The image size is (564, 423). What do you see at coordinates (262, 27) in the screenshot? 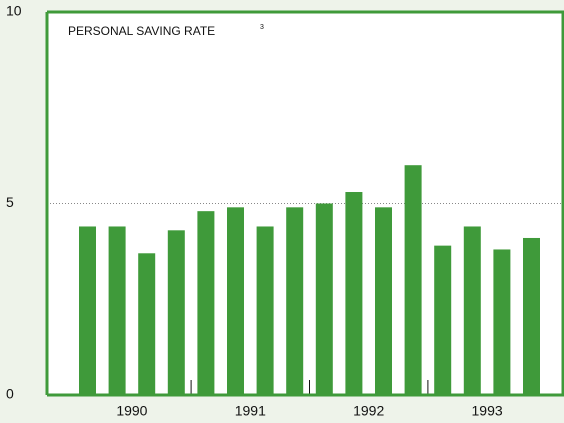
I see `title-footnote: 3` at bounding box center [262, 27].